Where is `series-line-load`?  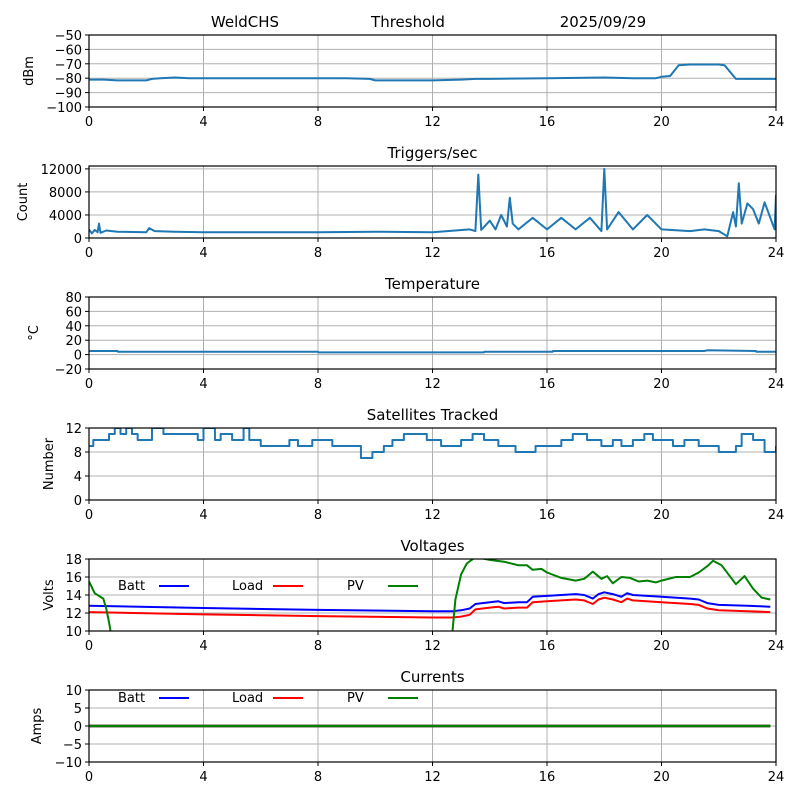 series-line-load is located at coordinates (430, 607).